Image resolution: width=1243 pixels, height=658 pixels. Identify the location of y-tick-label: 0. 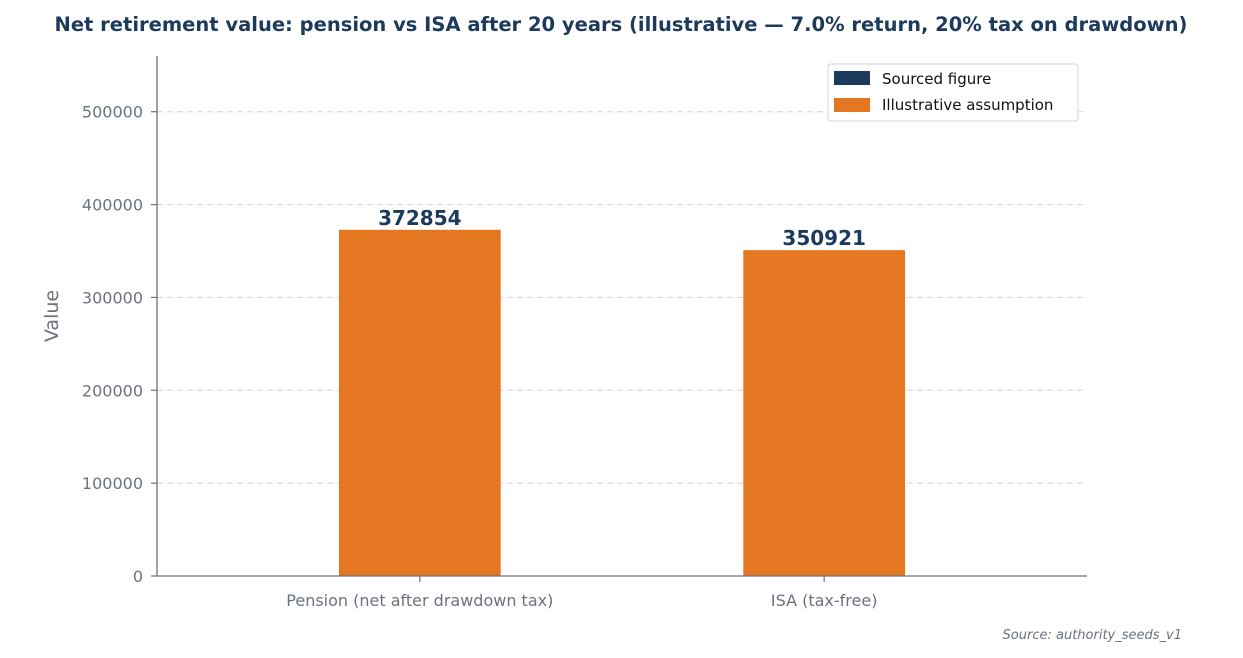
(138, 576).